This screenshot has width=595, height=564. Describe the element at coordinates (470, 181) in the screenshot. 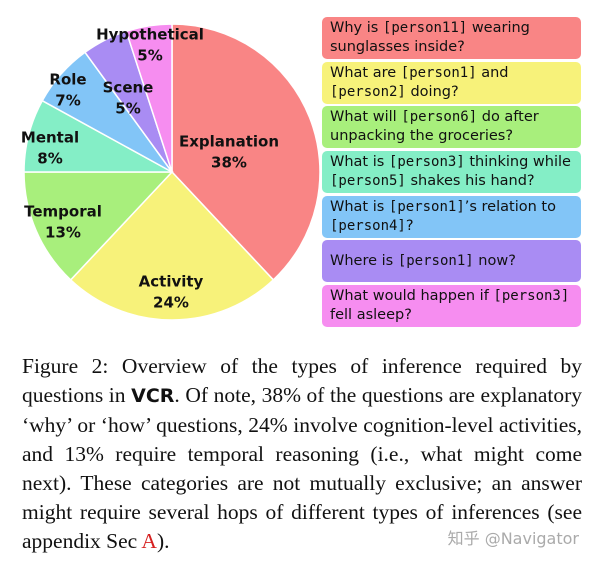

I see `question-part: shakes his hand?` at that location.